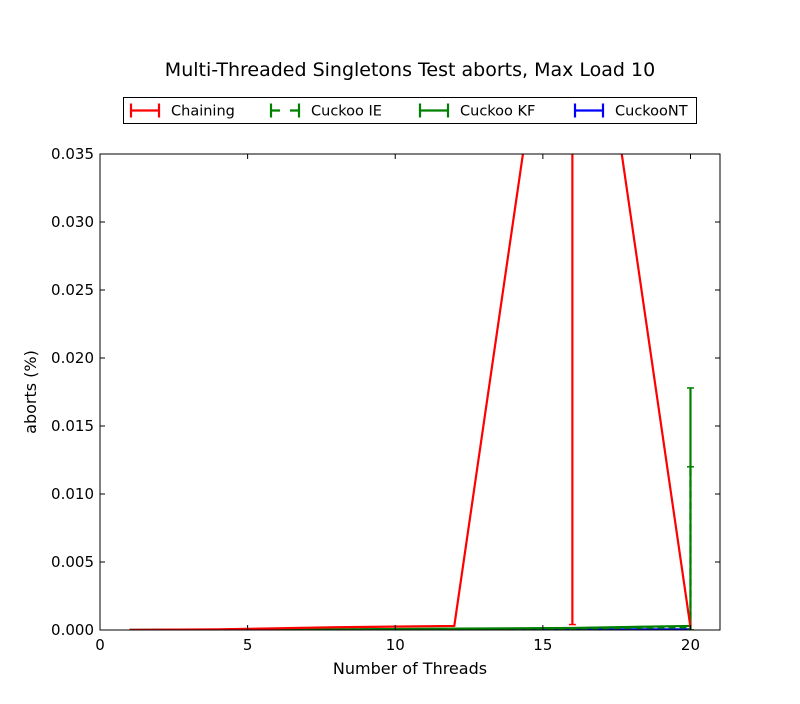 The height and width of the screenshot is (704, 800). What do you see at coordinates (72, 562) in the screenshot?
I see `y-tick-label: 0.005` at bounding box center [72, 562].